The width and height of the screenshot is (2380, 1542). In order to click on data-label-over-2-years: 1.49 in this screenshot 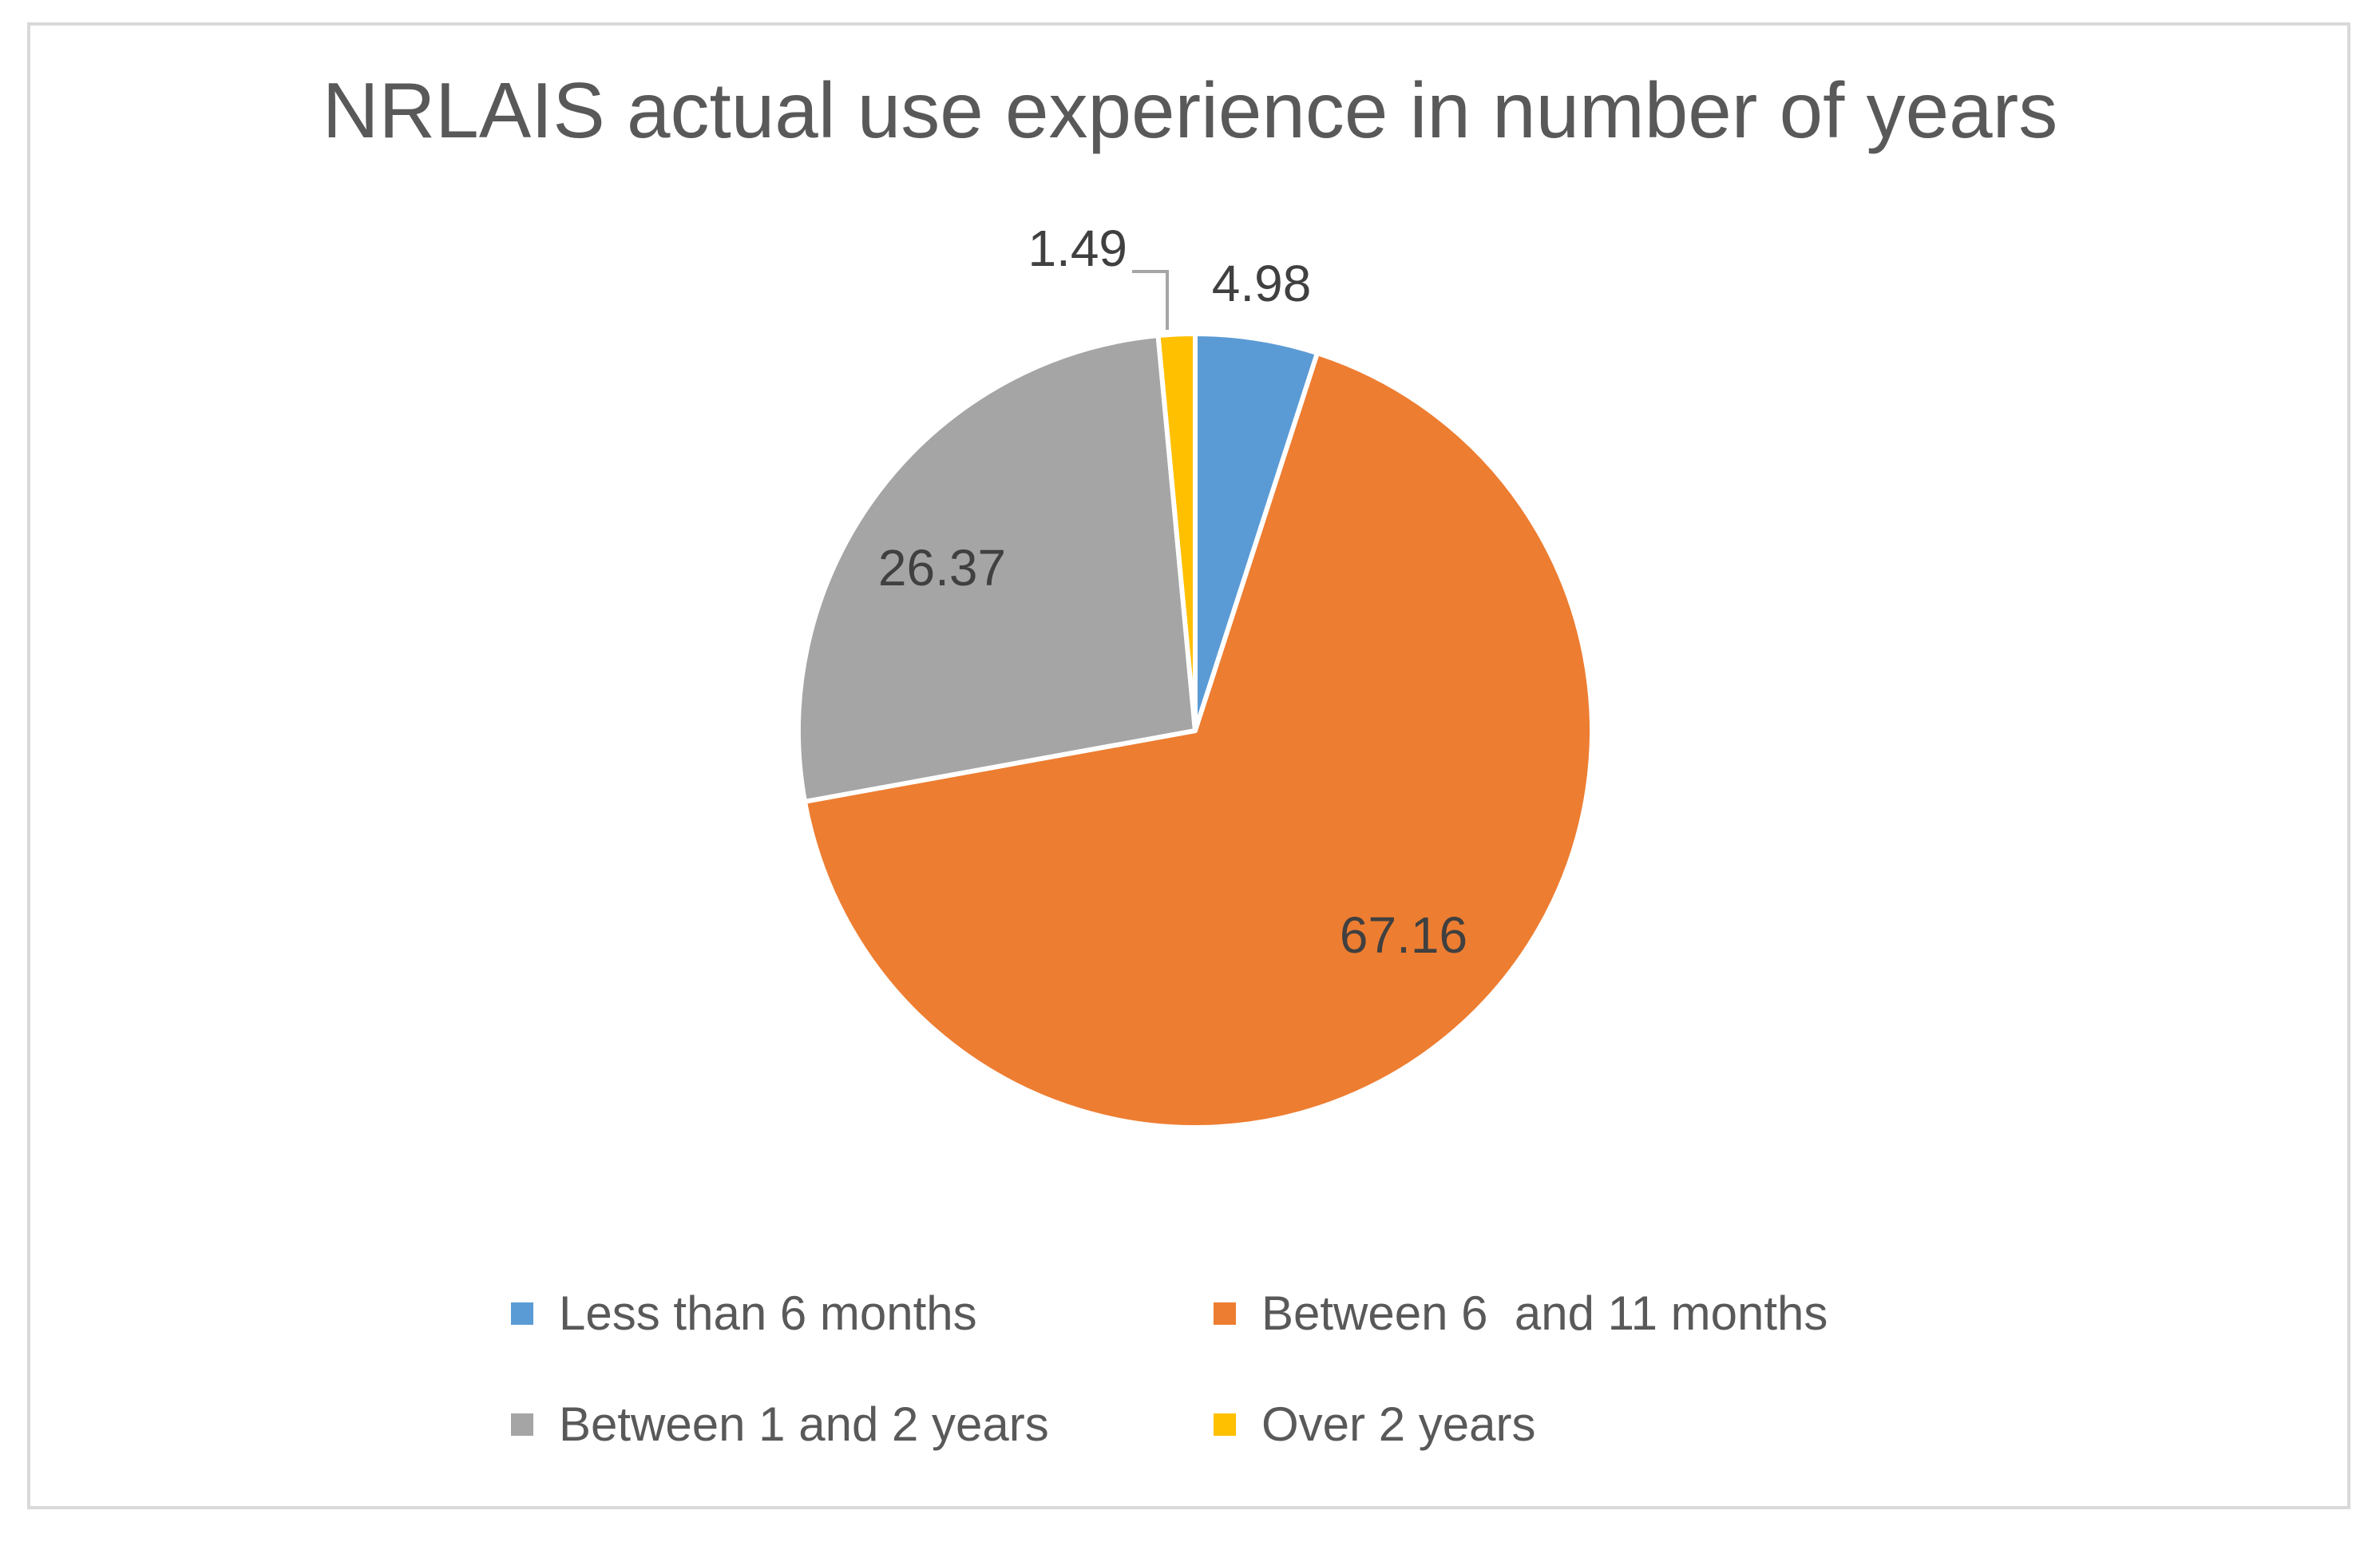, I will do `click(1077, 248)`.